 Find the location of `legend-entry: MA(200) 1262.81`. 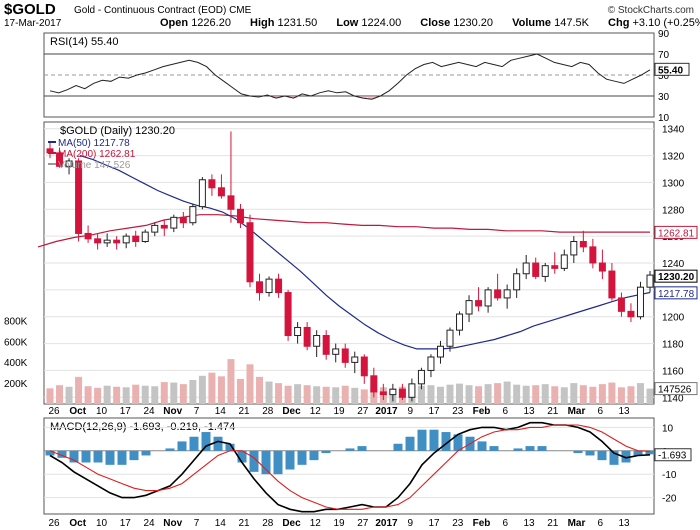

legend-entry: MA(200) 1262.81 is located at coordinates (97, 154).